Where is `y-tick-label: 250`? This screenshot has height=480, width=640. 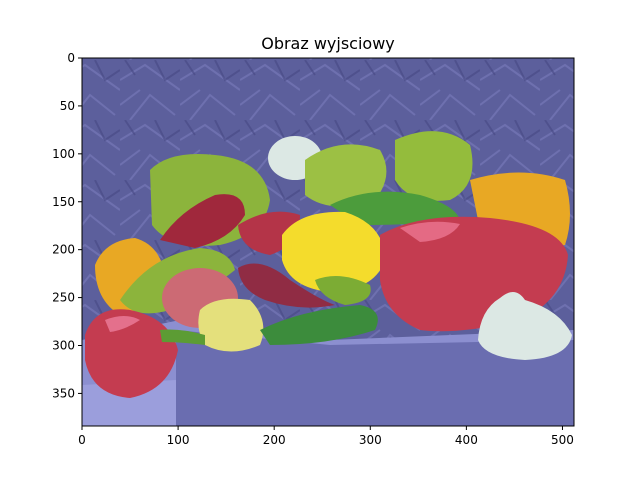
y-tick-label: 250 is located at coordinates (63, 298).